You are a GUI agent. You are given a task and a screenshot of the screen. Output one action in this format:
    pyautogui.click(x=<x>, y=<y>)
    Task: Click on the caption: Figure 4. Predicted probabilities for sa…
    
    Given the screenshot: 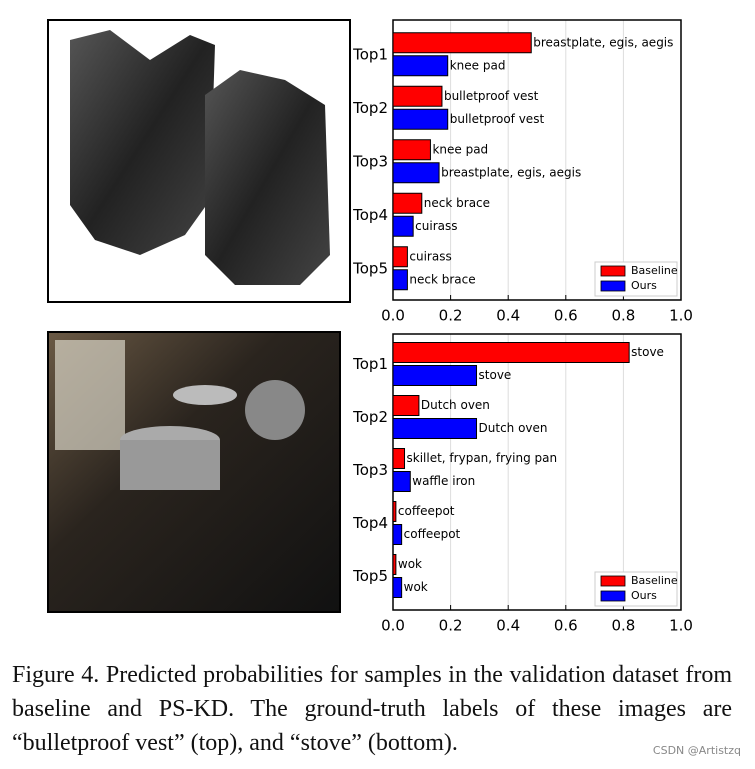 What is the action you would take?
    pyautogui.click(x=372, y=709)
    